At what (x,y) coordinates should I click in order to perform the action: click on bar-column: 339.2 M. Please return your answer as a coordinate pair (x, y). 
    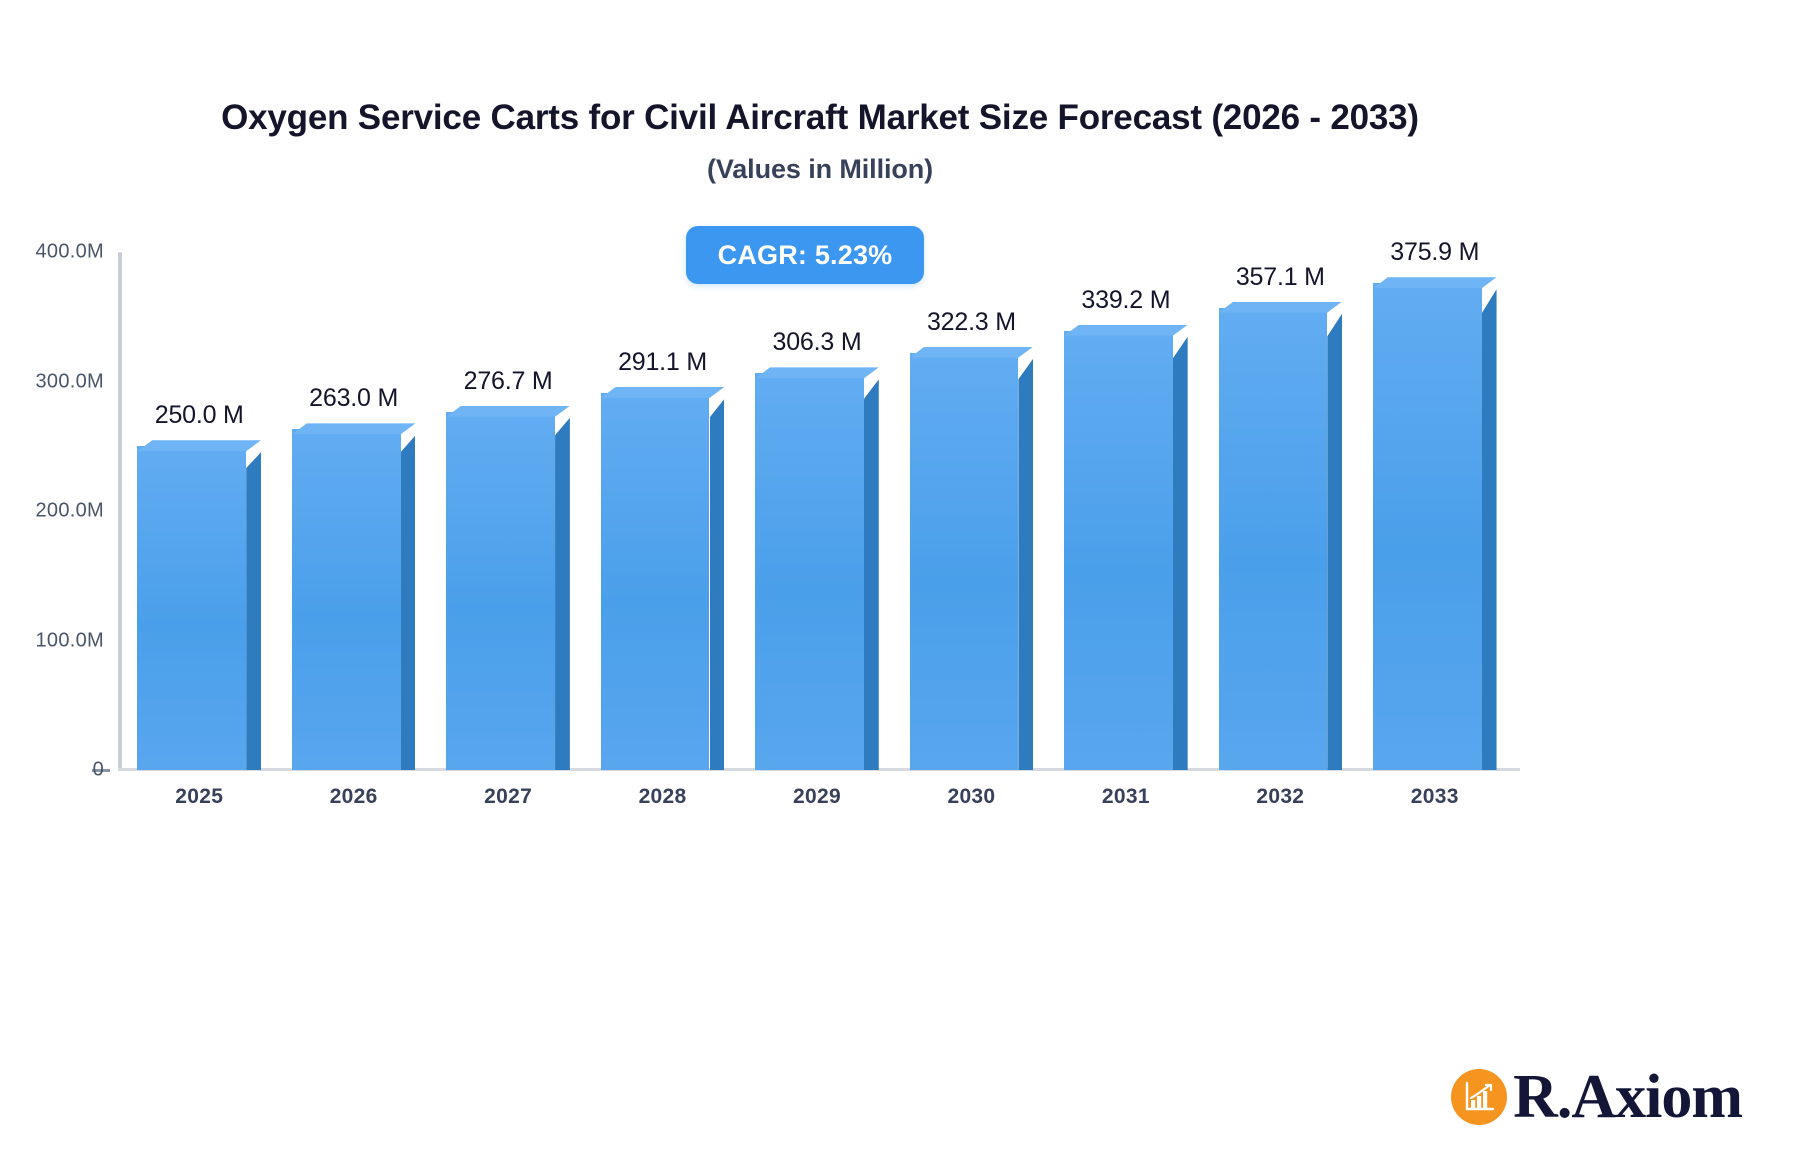
    Looking at the image, I should click on (1126, 511).